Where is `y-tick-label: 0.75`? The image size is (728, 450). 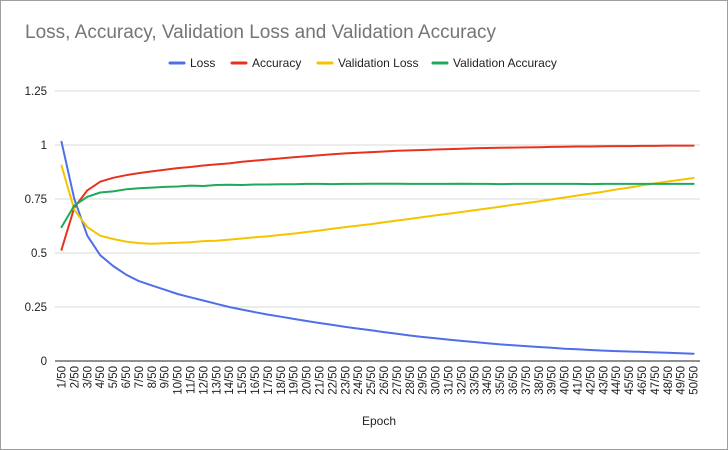
y-tick-label: 0.75 is located at coordinates (36, 200).